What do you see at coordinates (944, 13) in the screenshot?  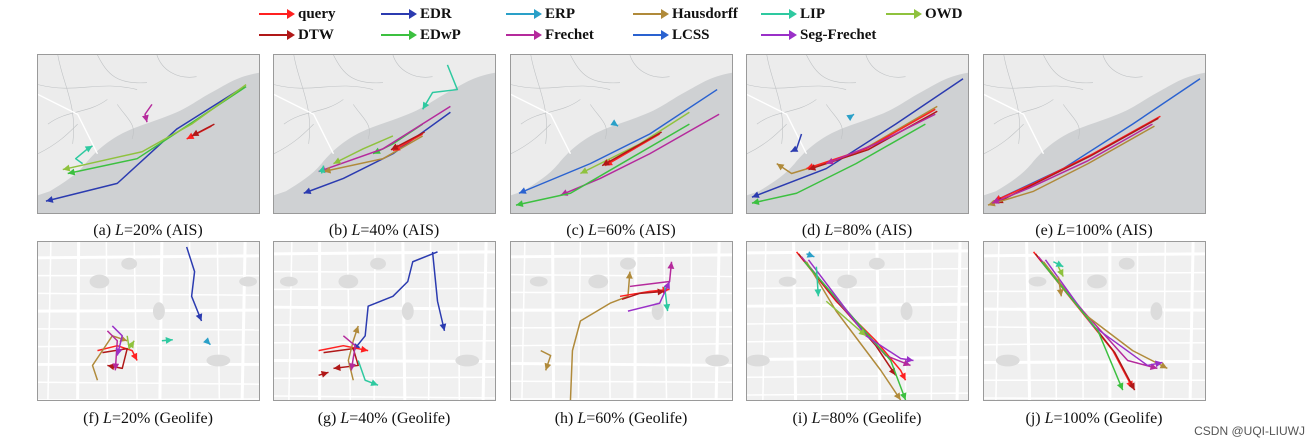 I see `legend-label: OWD` at bounding box center [944, 13].